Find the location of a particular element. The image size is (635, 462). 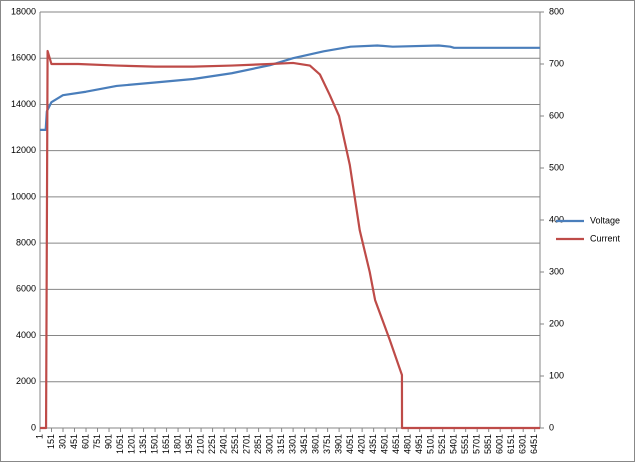

x-tick-label: 3601 is located at coordinates (315, 444).